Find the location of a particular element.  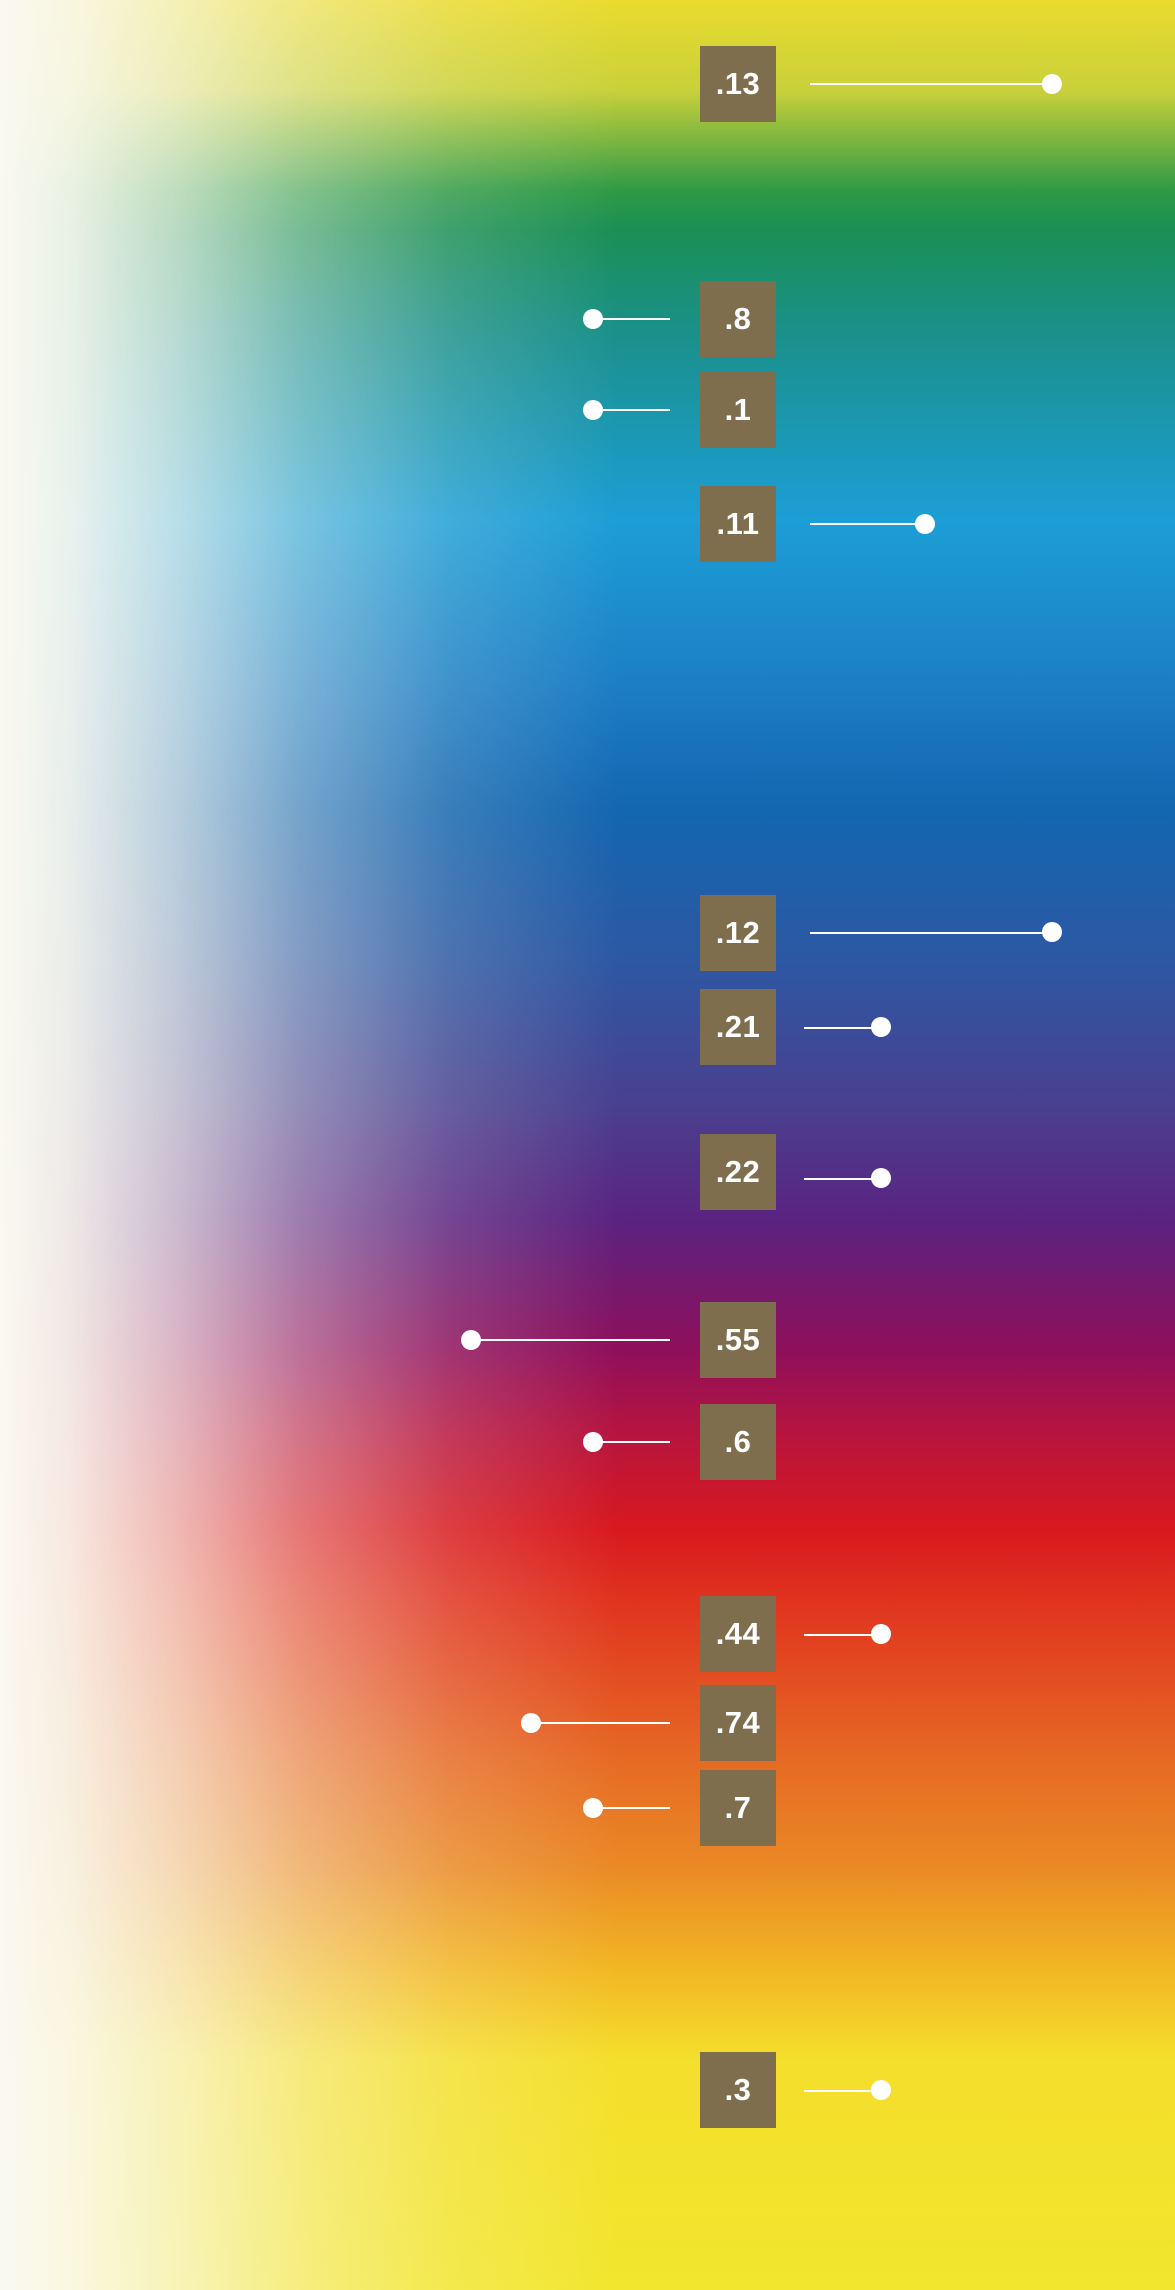

marker-label-55: .55 is located at coordinates (738, 1340).